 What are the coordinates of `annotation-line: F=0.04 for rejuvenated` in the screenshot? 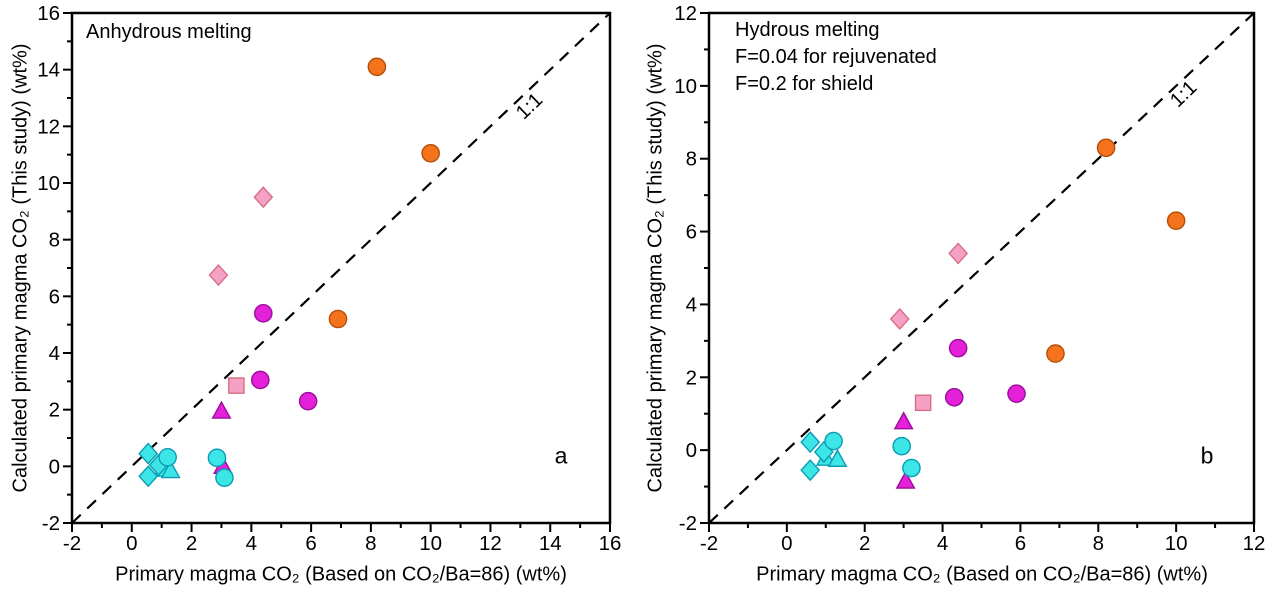 It's located at (836, 57).